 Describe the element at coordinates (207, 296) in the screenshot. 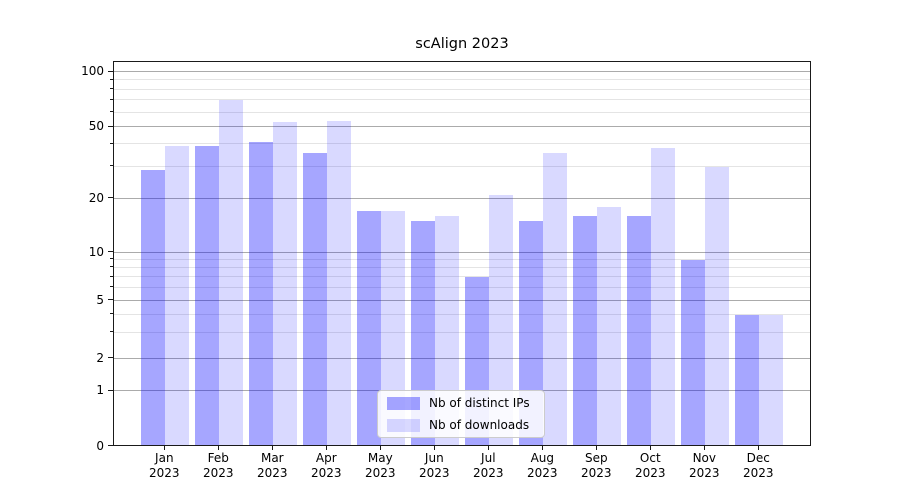

I see `bar-feb-distinct-ips` at that location.